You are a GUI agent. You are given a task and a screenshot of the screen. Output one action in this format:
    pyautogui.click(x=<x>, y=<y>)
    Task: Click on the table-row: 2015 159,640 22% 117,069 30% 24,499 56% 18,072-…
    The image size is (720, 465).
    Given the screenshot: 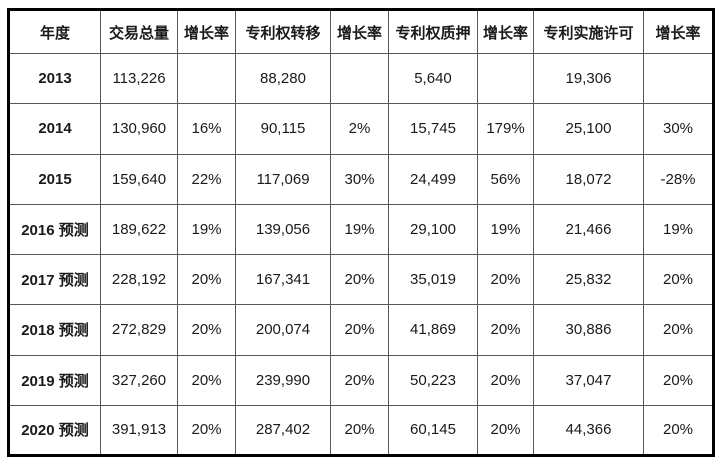 What is the action you would take?
    pyautogui.click(x=361, y=179)
    